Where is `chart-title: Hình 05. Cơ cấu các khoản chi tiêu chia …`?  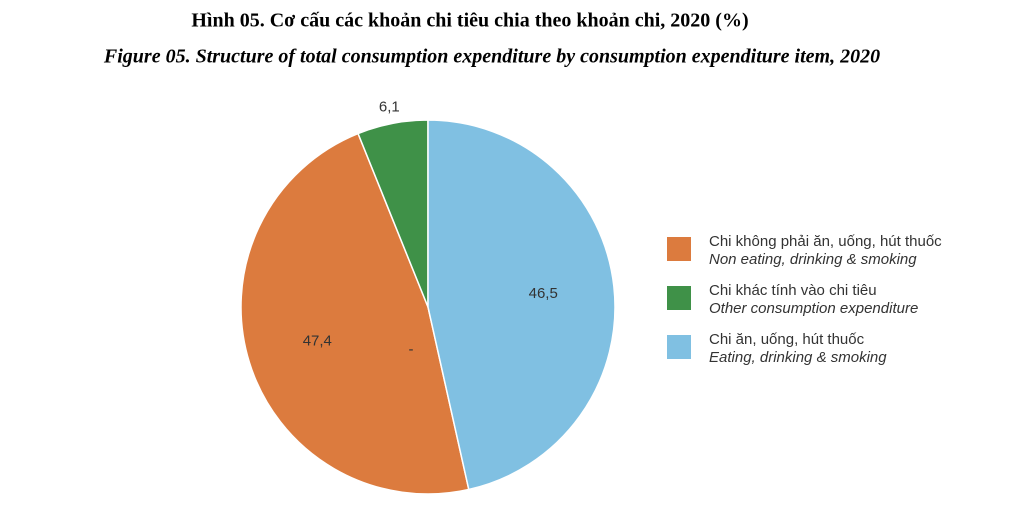 chart-title: Hình 05. Cơ cấu các khoản chi tiêu chia … is located at coordinates (469, 21).